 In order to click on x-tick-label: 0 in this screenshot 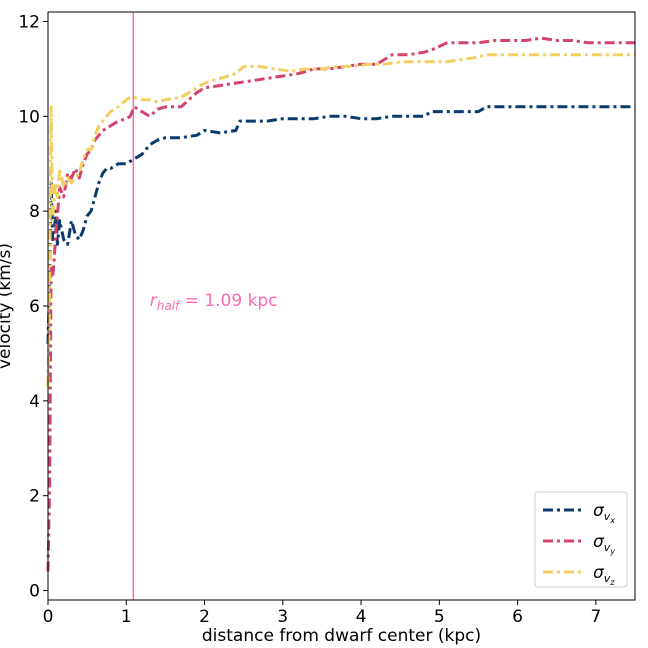, I will do `click(48, 617)`.